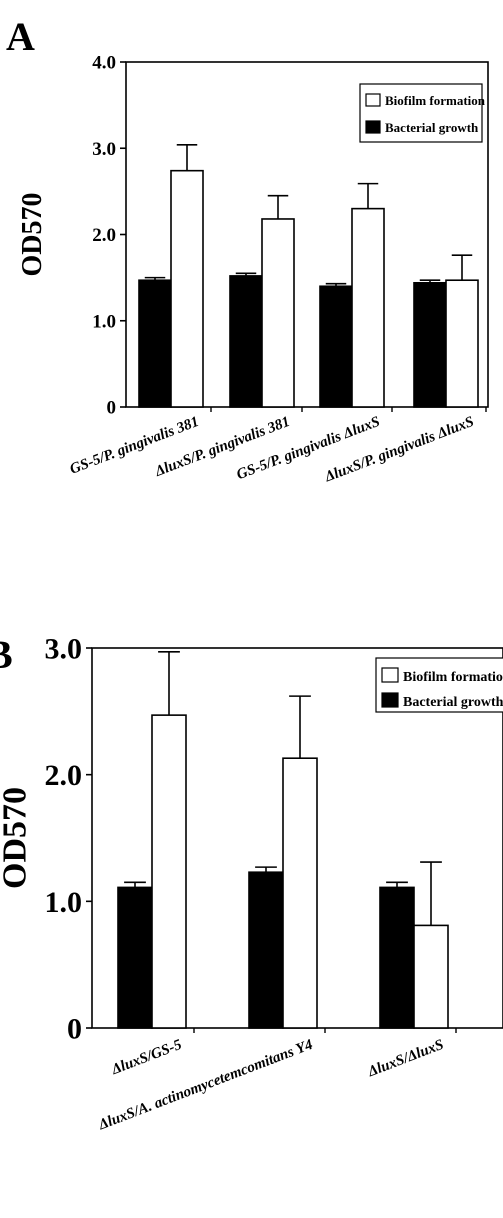 This screenshot has height=1218, width=503. I want to click on category-label: ΔluxS/GS-5, so click(147, 1058).